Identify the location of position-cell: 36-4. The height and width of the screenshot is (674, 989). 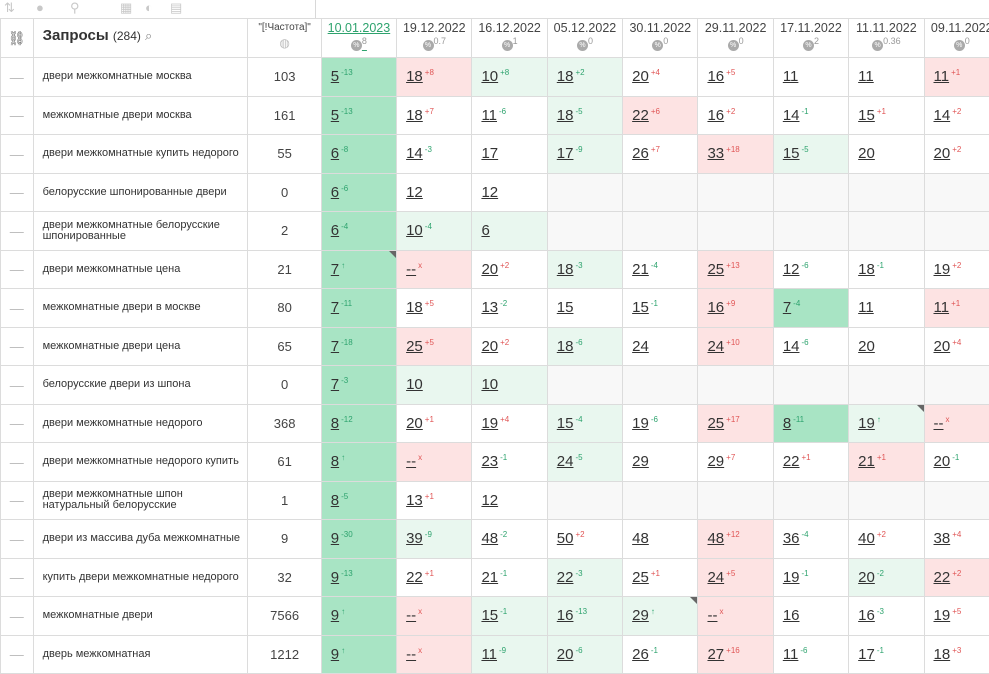
(810, 539).